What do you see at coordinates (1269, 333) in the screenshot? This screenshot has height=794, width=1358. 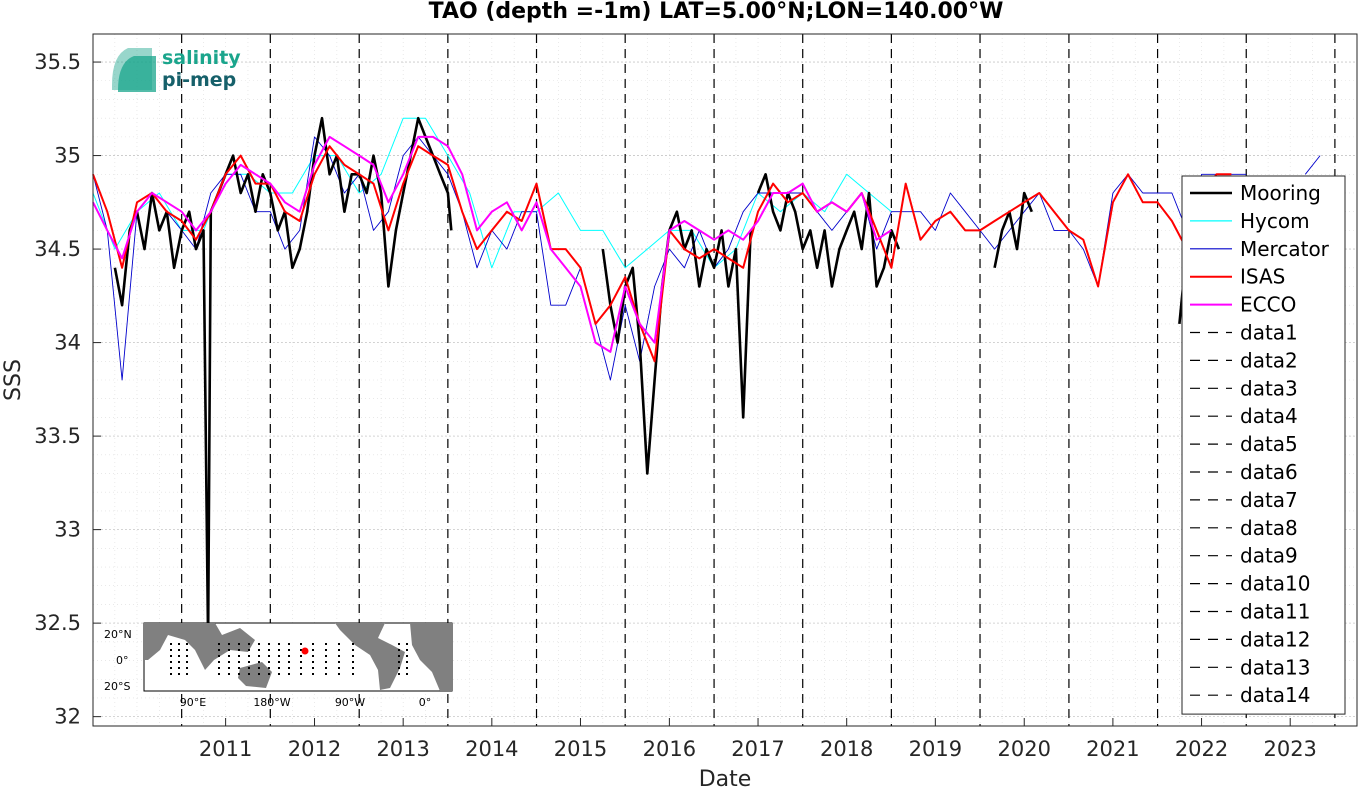 I see `legend-label-data1: data1` at bounding box center [1269, 333].